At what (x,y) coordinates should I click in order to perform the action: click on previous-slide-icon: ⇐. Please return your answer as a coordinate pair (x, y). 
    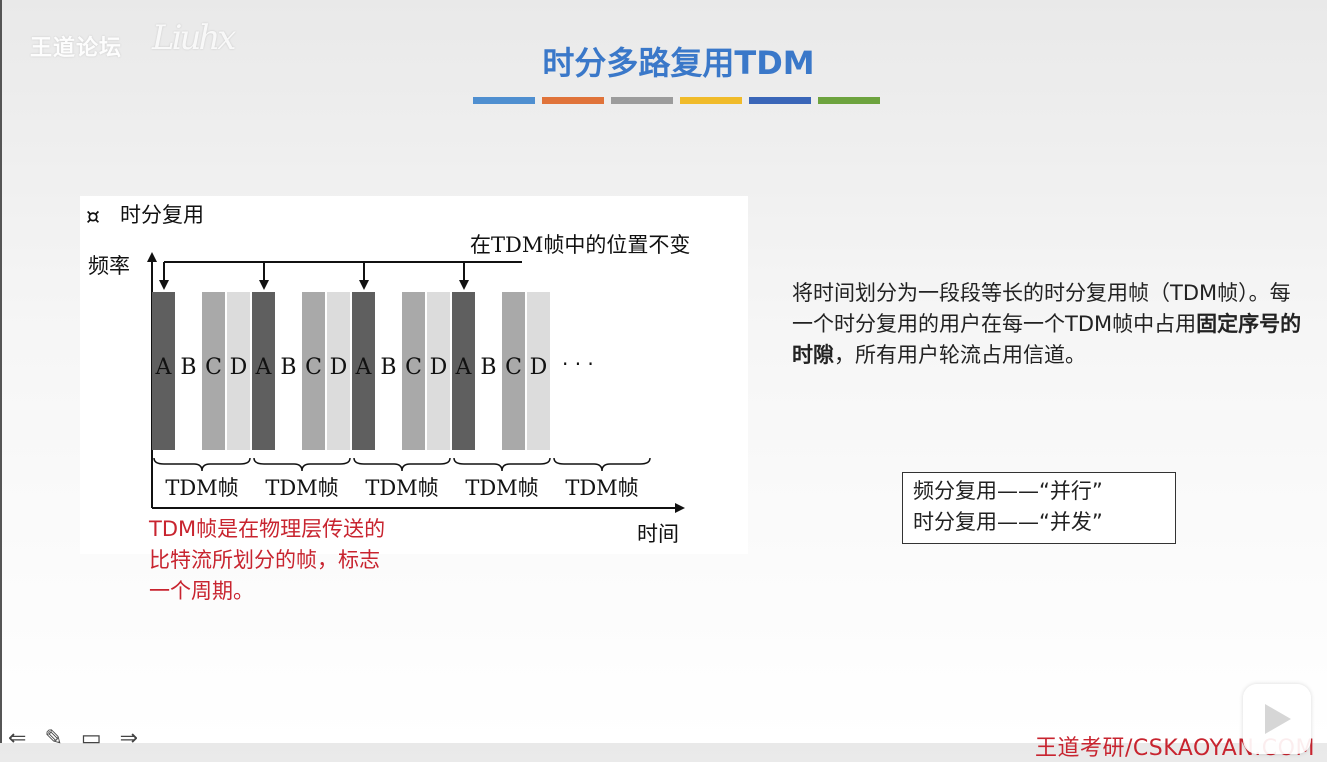
    Looking at the image, I should click on (17, 738).